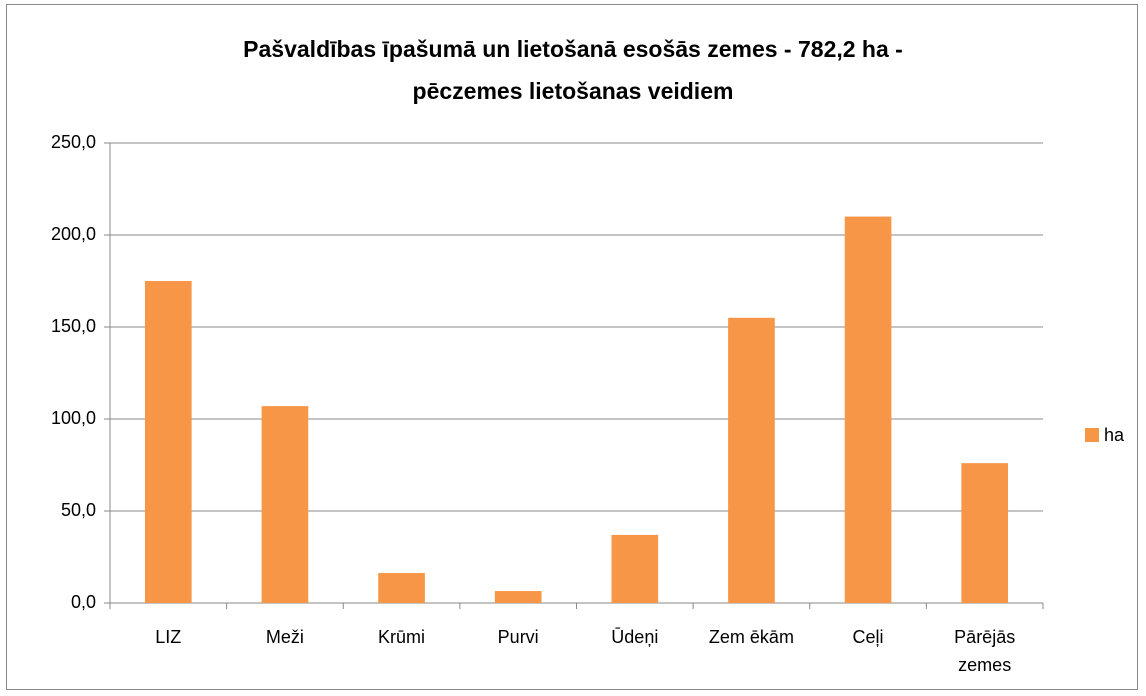 This screenshot has height=696, width=1146. What do you see at coordinates (1114, 435) in the screenshot?
I see `legend-label: ha` at bounding box center [1114, 435].